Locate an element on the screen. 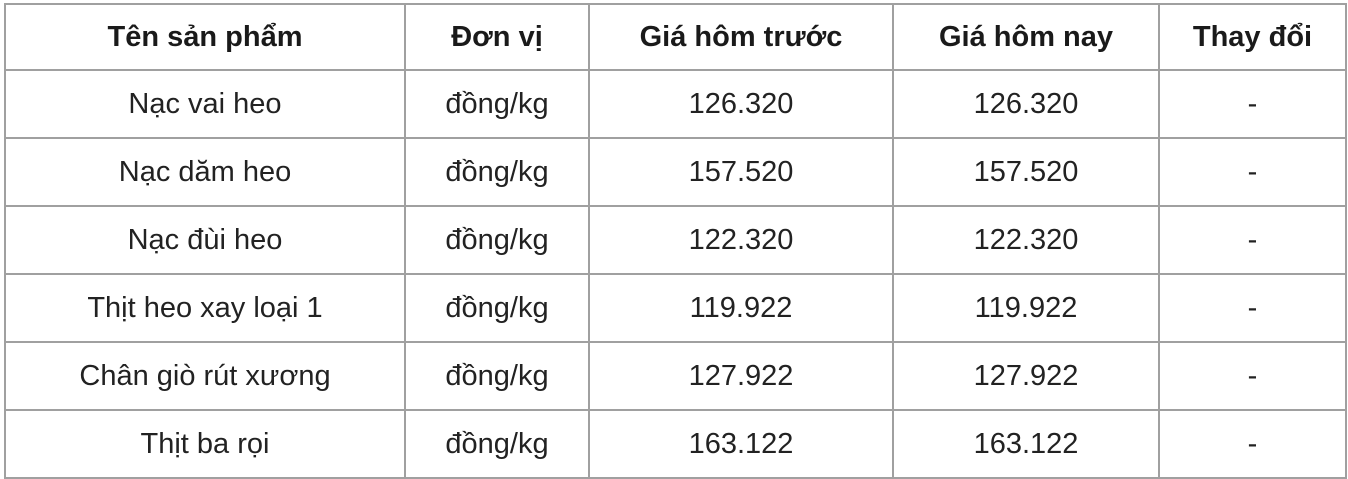 The height and width of the screenshot is (479, 1348). cell-product-name: Nạc dăm heo is located at coordinates (205, 172).